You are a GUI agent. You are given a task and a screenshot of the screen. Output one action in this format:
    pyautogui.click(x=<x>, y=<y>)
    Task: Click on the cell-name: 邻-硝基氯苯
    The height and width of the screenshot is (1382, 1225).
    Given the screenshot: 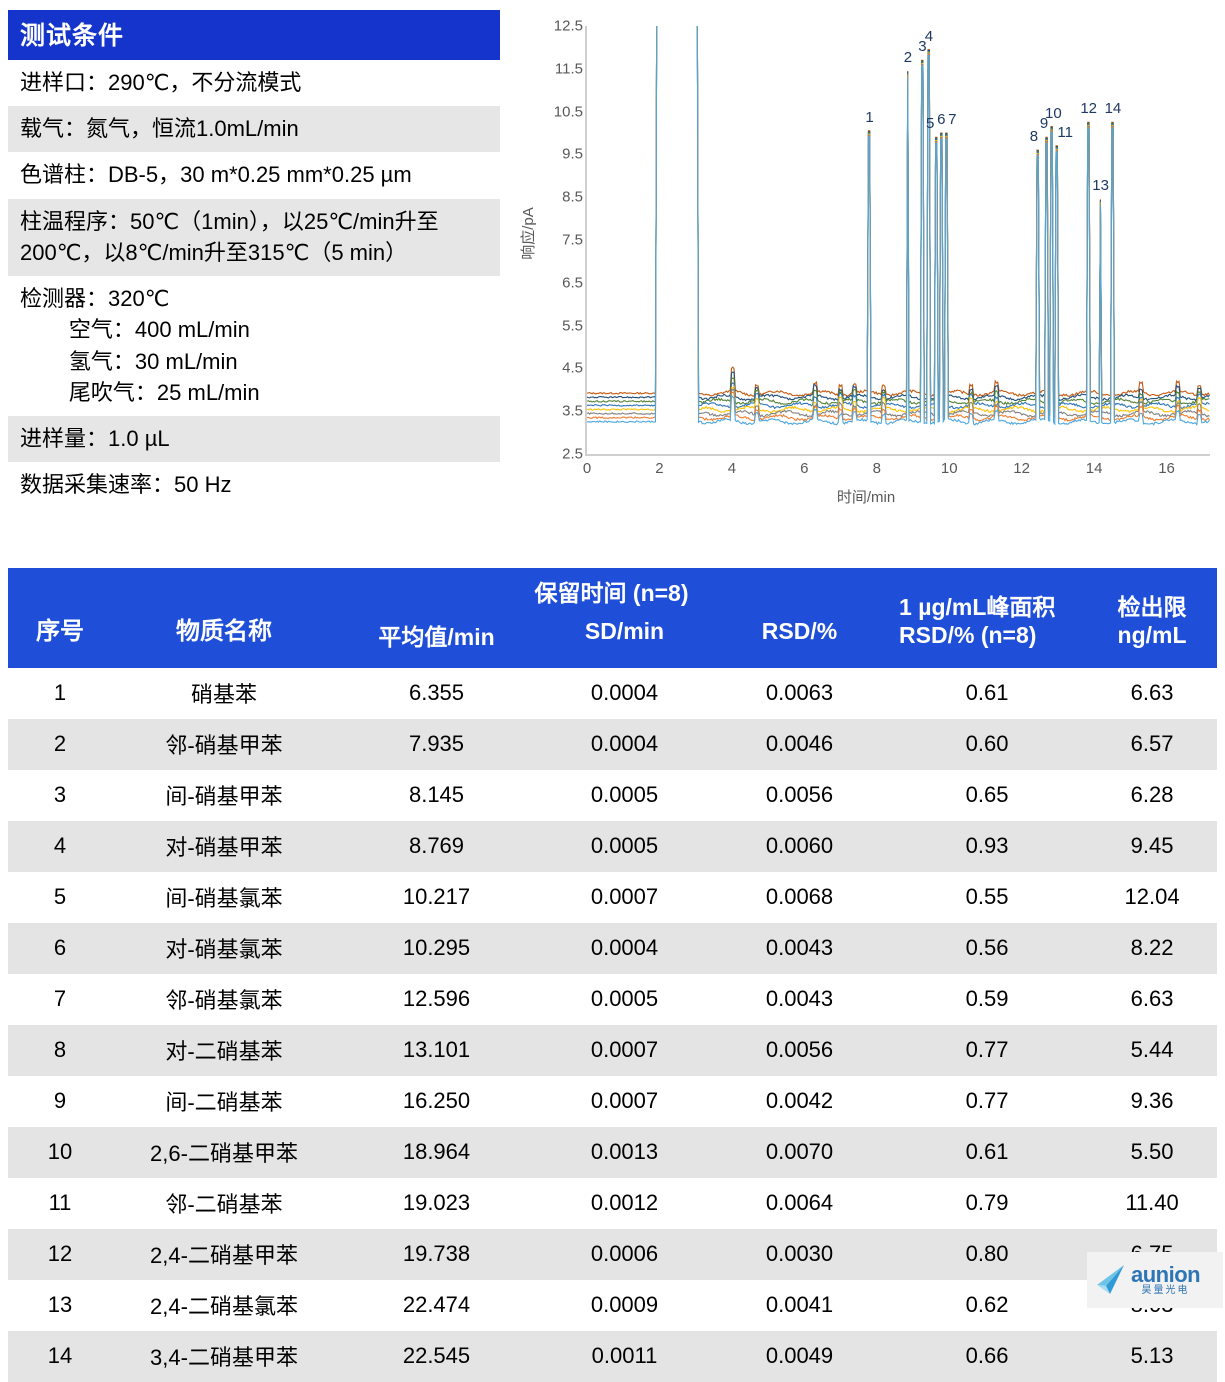 What is the action you would take?
    pyautogui.click(x=224, y=999)
    